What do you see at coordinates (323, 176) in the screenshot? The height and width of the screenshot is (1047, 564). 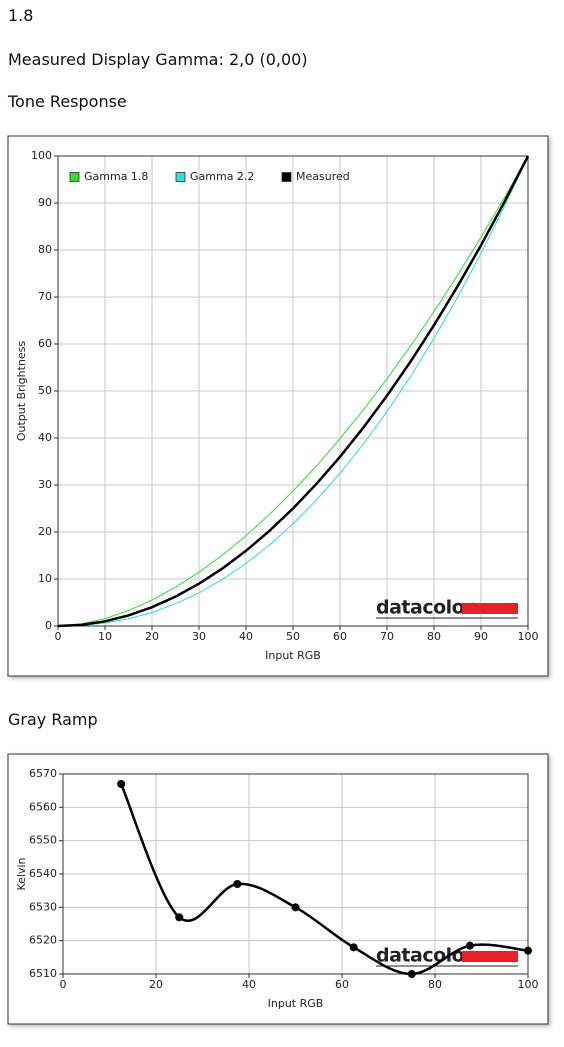 I see `legend-label: Measured` at bounding box center [323, 176].